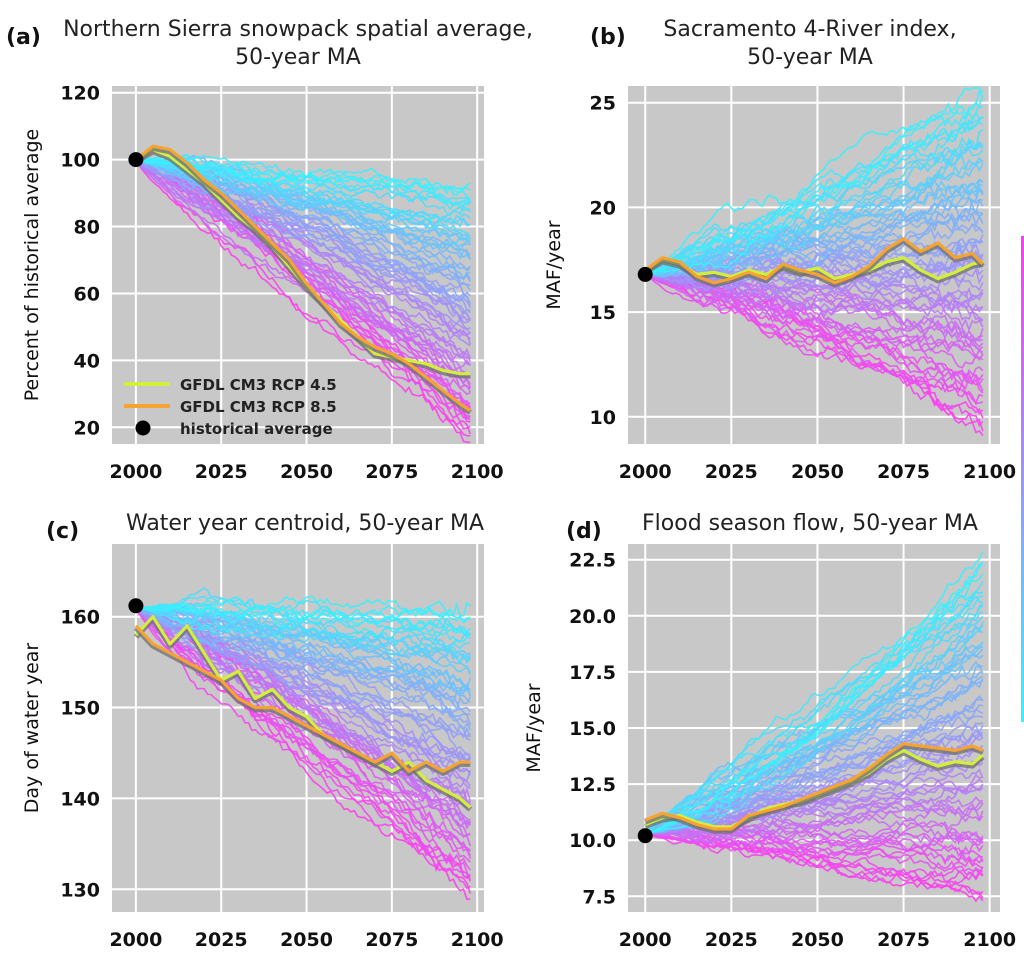 This screenshot has width=1024, height=960. I want to click on y-axis-label: Percent of historical average, so click(32, 265).